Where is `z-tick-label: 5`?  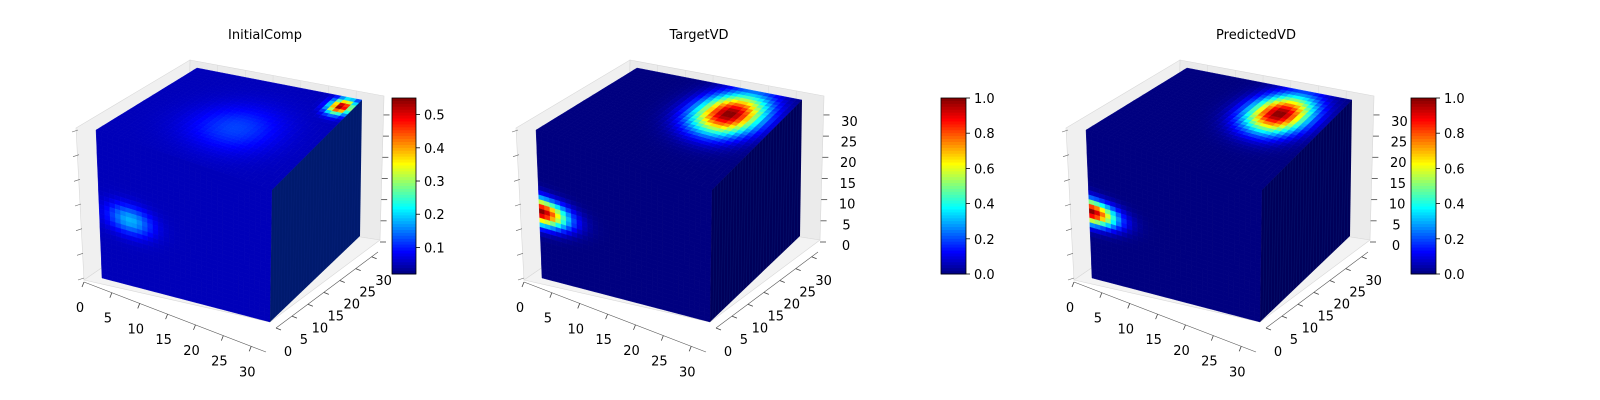 z-tick-label: 5 is located at coordinates (846, 225).